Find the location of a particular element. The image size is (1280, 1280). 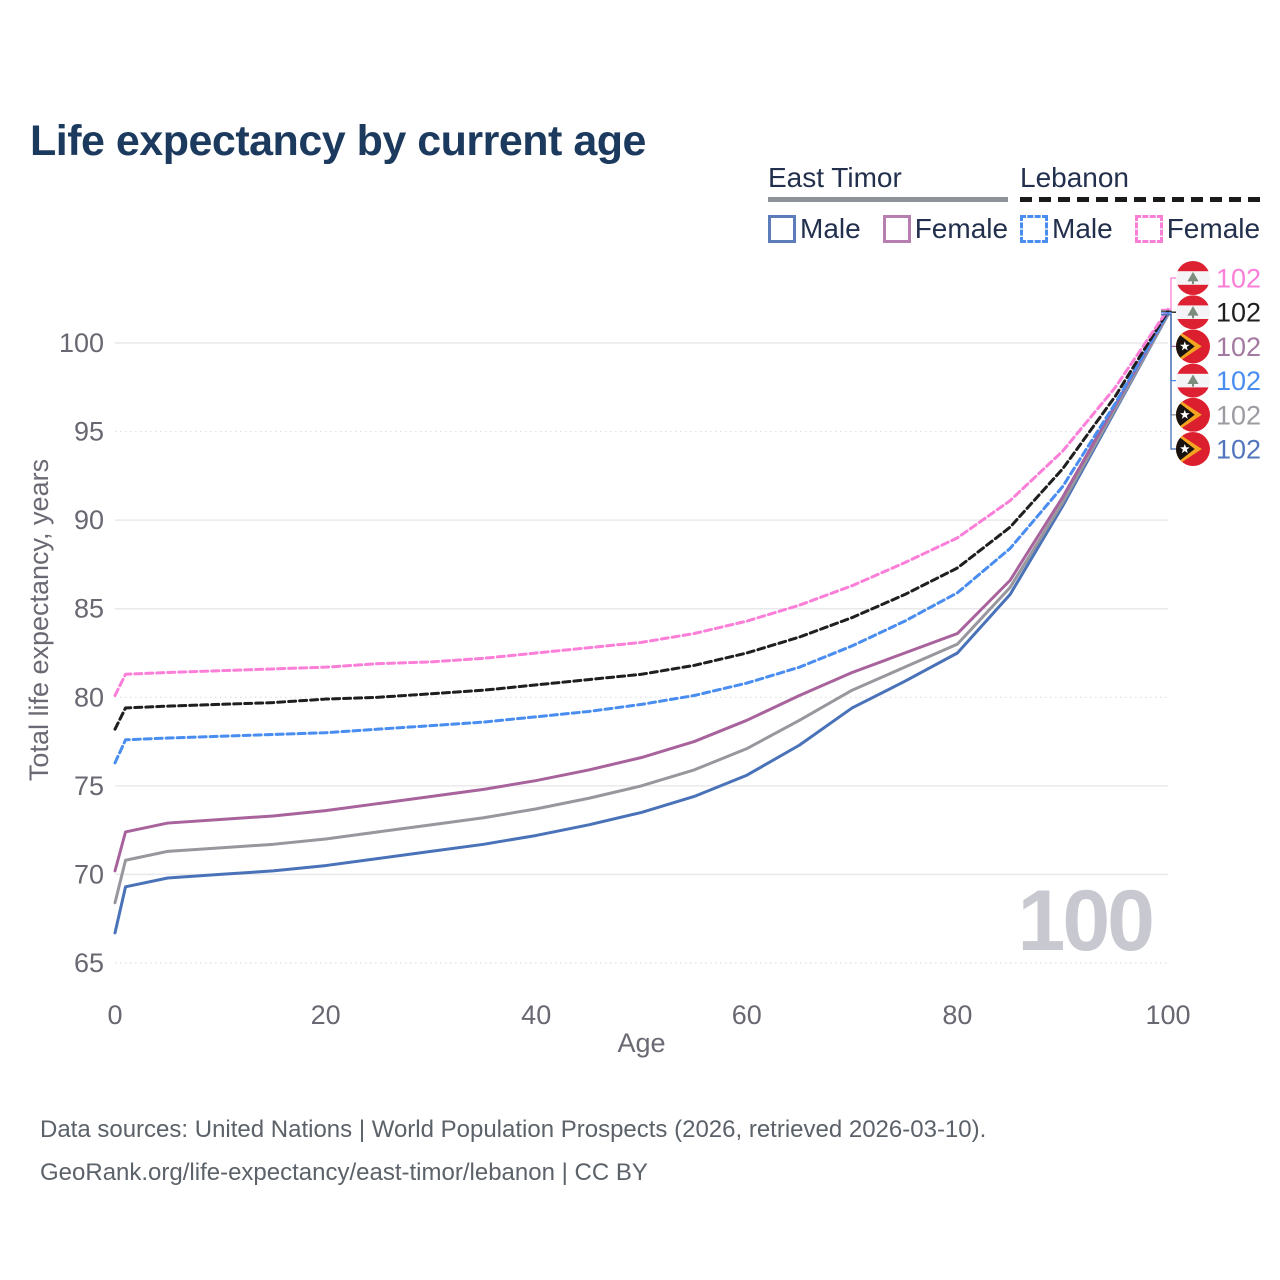

legend-swatch-east-timor-female is located at coordinates (896, 229).